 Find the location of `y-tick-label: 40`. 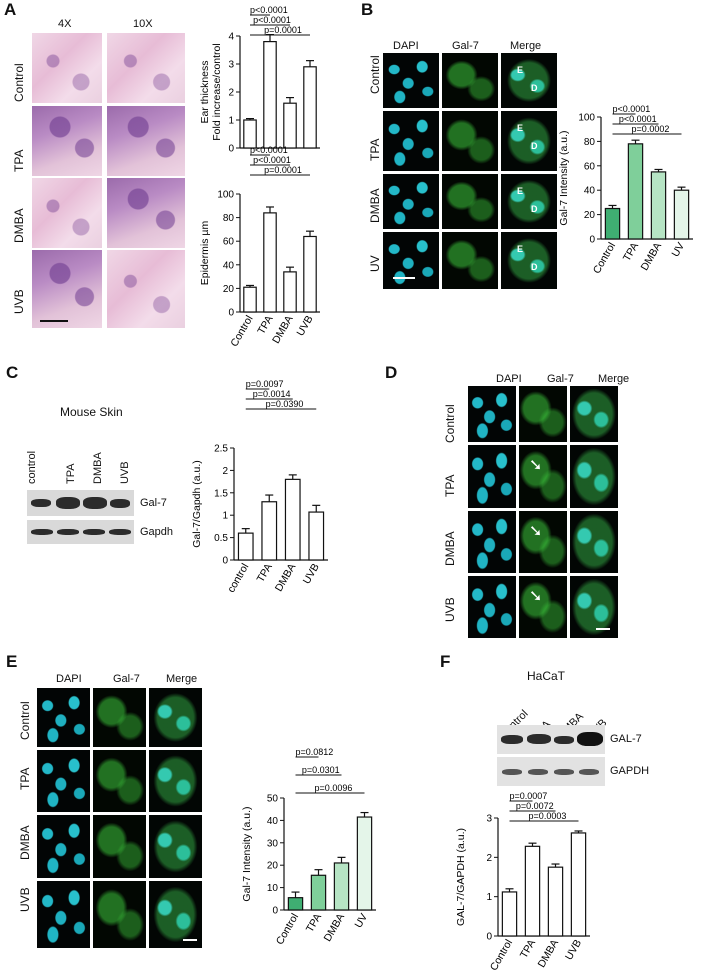

y-tick-label: 40 is located at coordinates (229, 265).